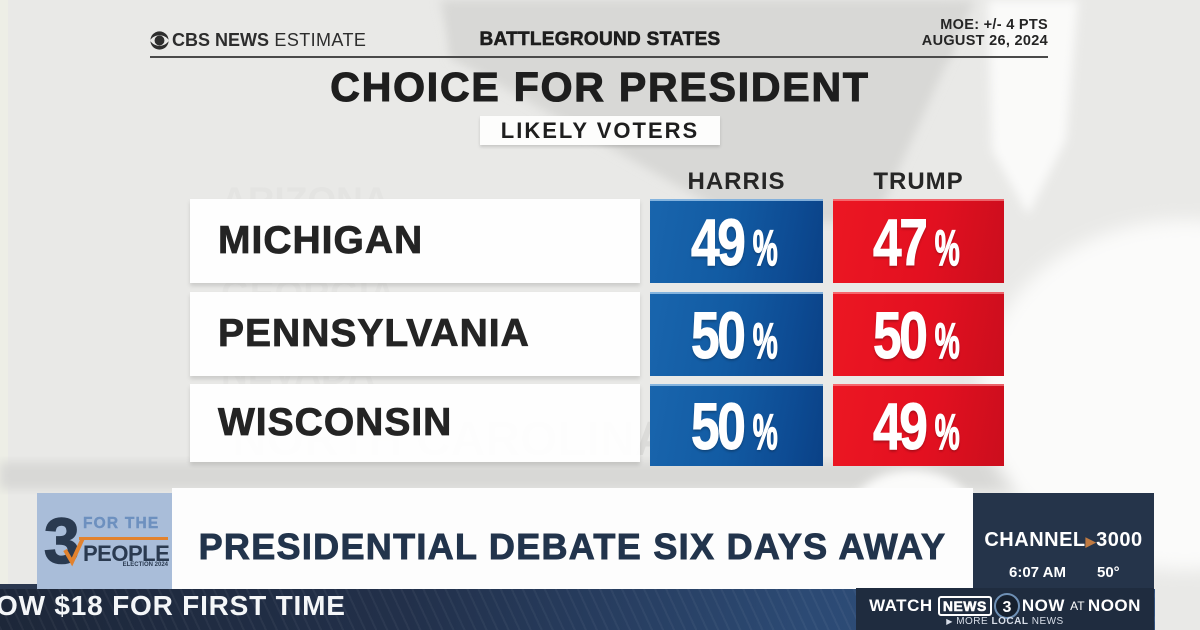 This screenshot has height=630, width=1200. I want to click on svg-text: 3, so click(1006, 607).